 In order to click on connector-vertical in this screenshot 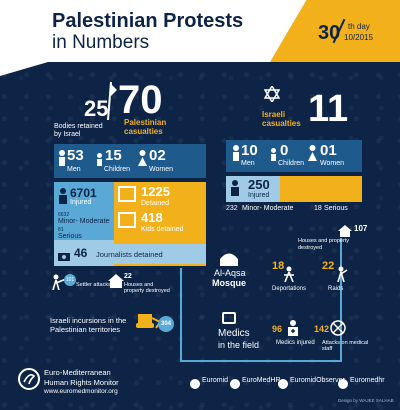, I will do `click(181, 314)`.